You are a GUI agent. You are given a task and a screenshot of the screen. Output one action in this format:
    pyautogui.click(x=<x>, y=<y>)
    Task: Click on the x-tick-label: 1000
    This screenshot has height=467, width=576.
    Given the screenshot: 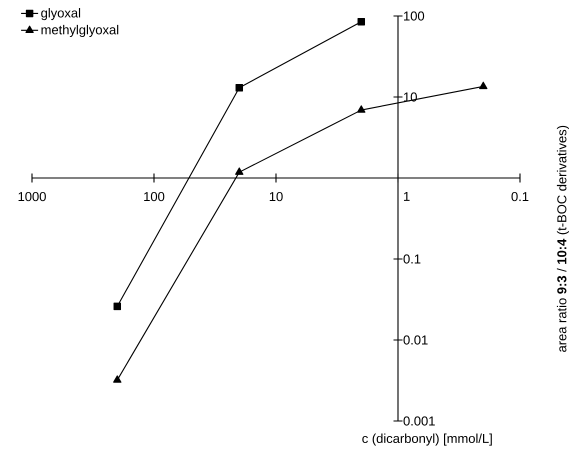 What is the action you would take?
    pyautogui.click(x=32, y=197)
    